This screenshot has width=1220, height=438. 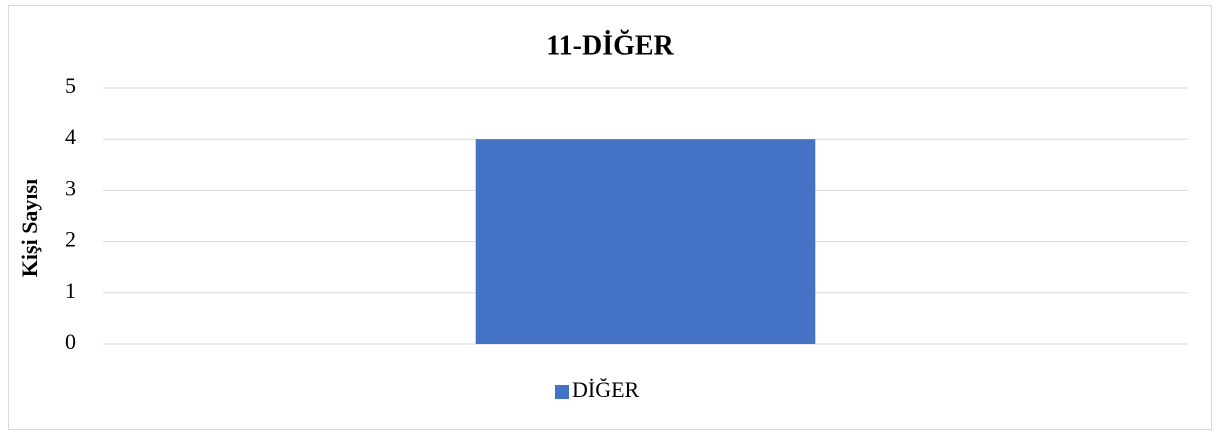 What do you see at coordinates (70, 290) in the screenshot?
I see `y-tick-label: 1` at bounding box center [70, 290].